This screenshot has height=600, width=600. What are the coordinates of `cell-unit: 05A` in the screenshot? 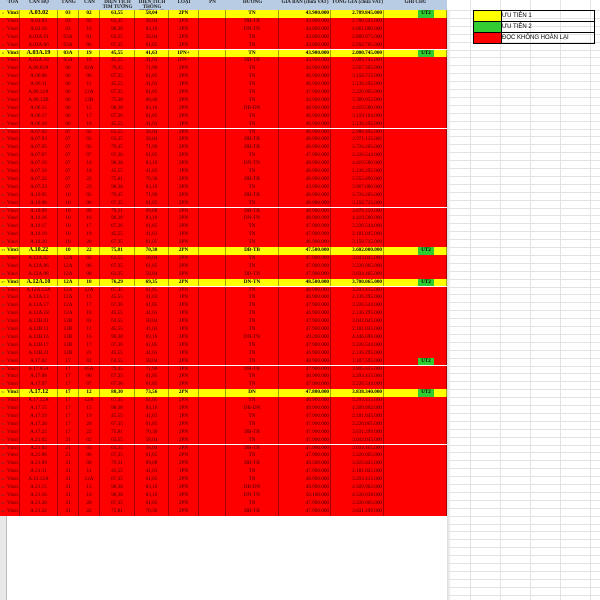 It's located at (89, 369).